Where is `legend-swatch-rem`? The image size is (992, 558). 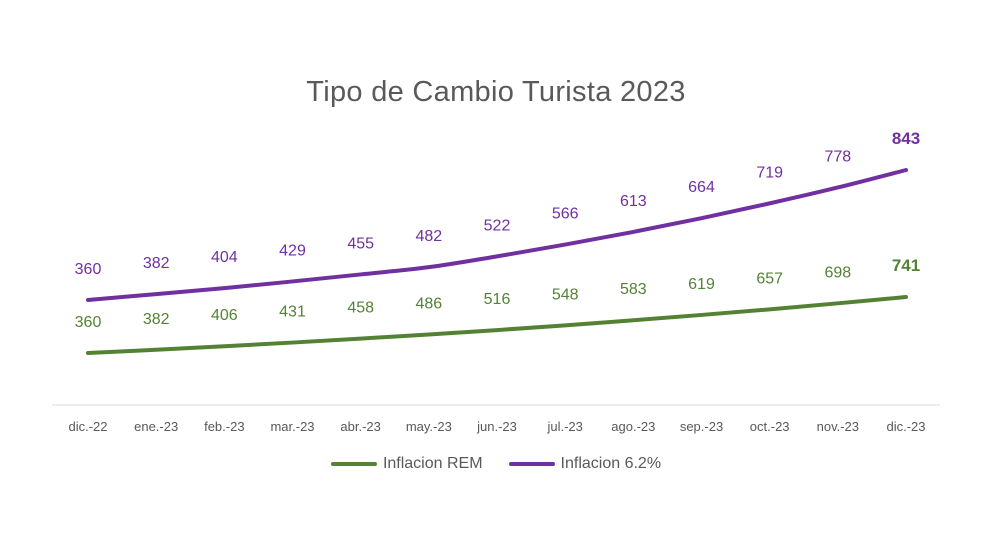
legend-swatch-rem is located at coordinates (353, 464).